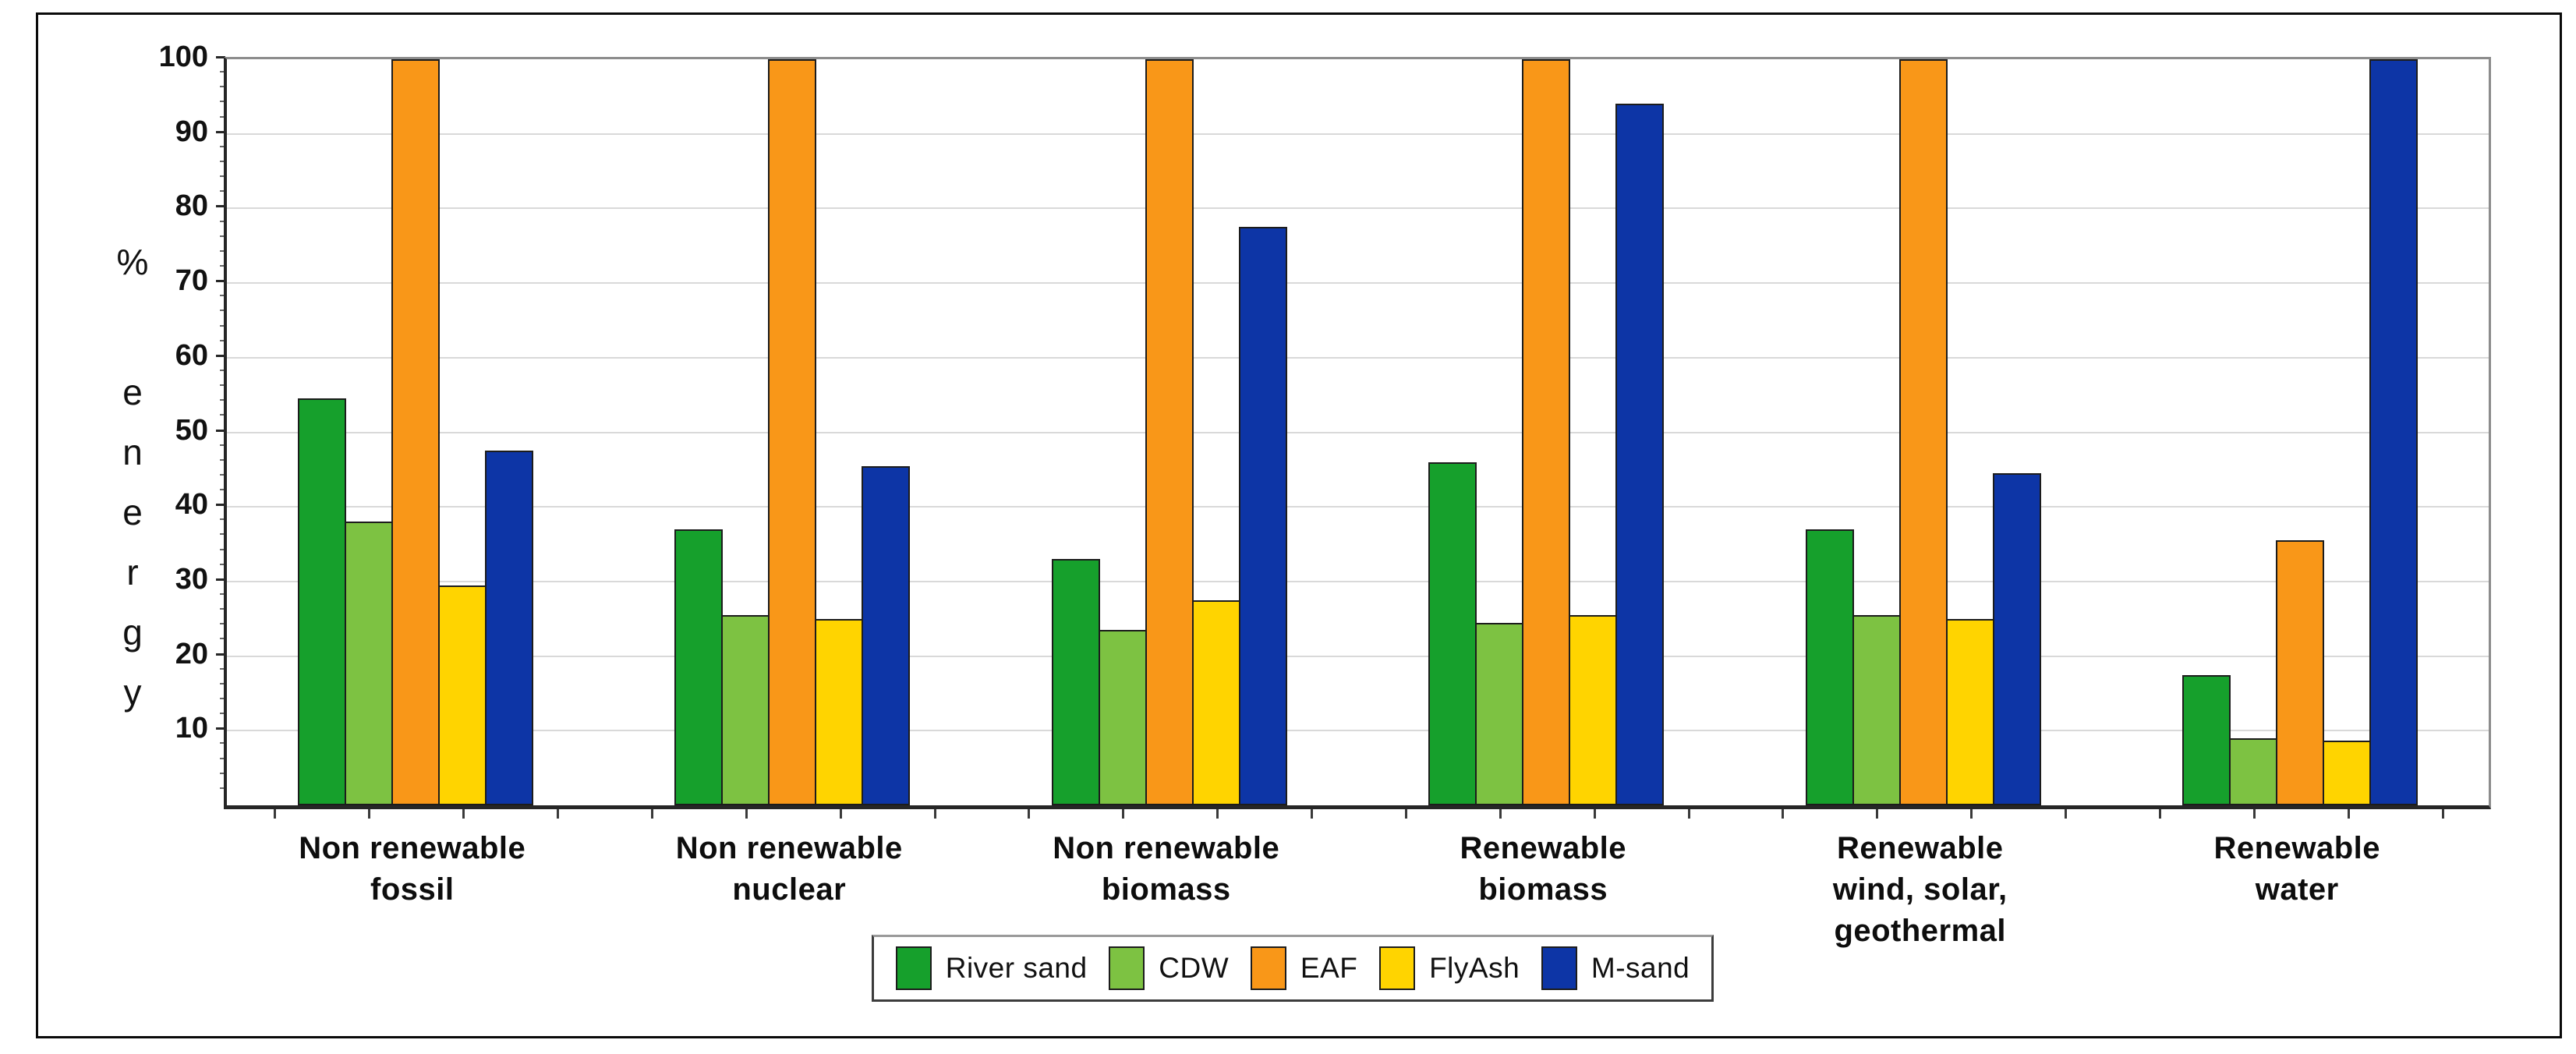  Describe the element at coordinates (1543, 869) in the screenshot. I see `category-label-4: Renewable biomass` at that location.